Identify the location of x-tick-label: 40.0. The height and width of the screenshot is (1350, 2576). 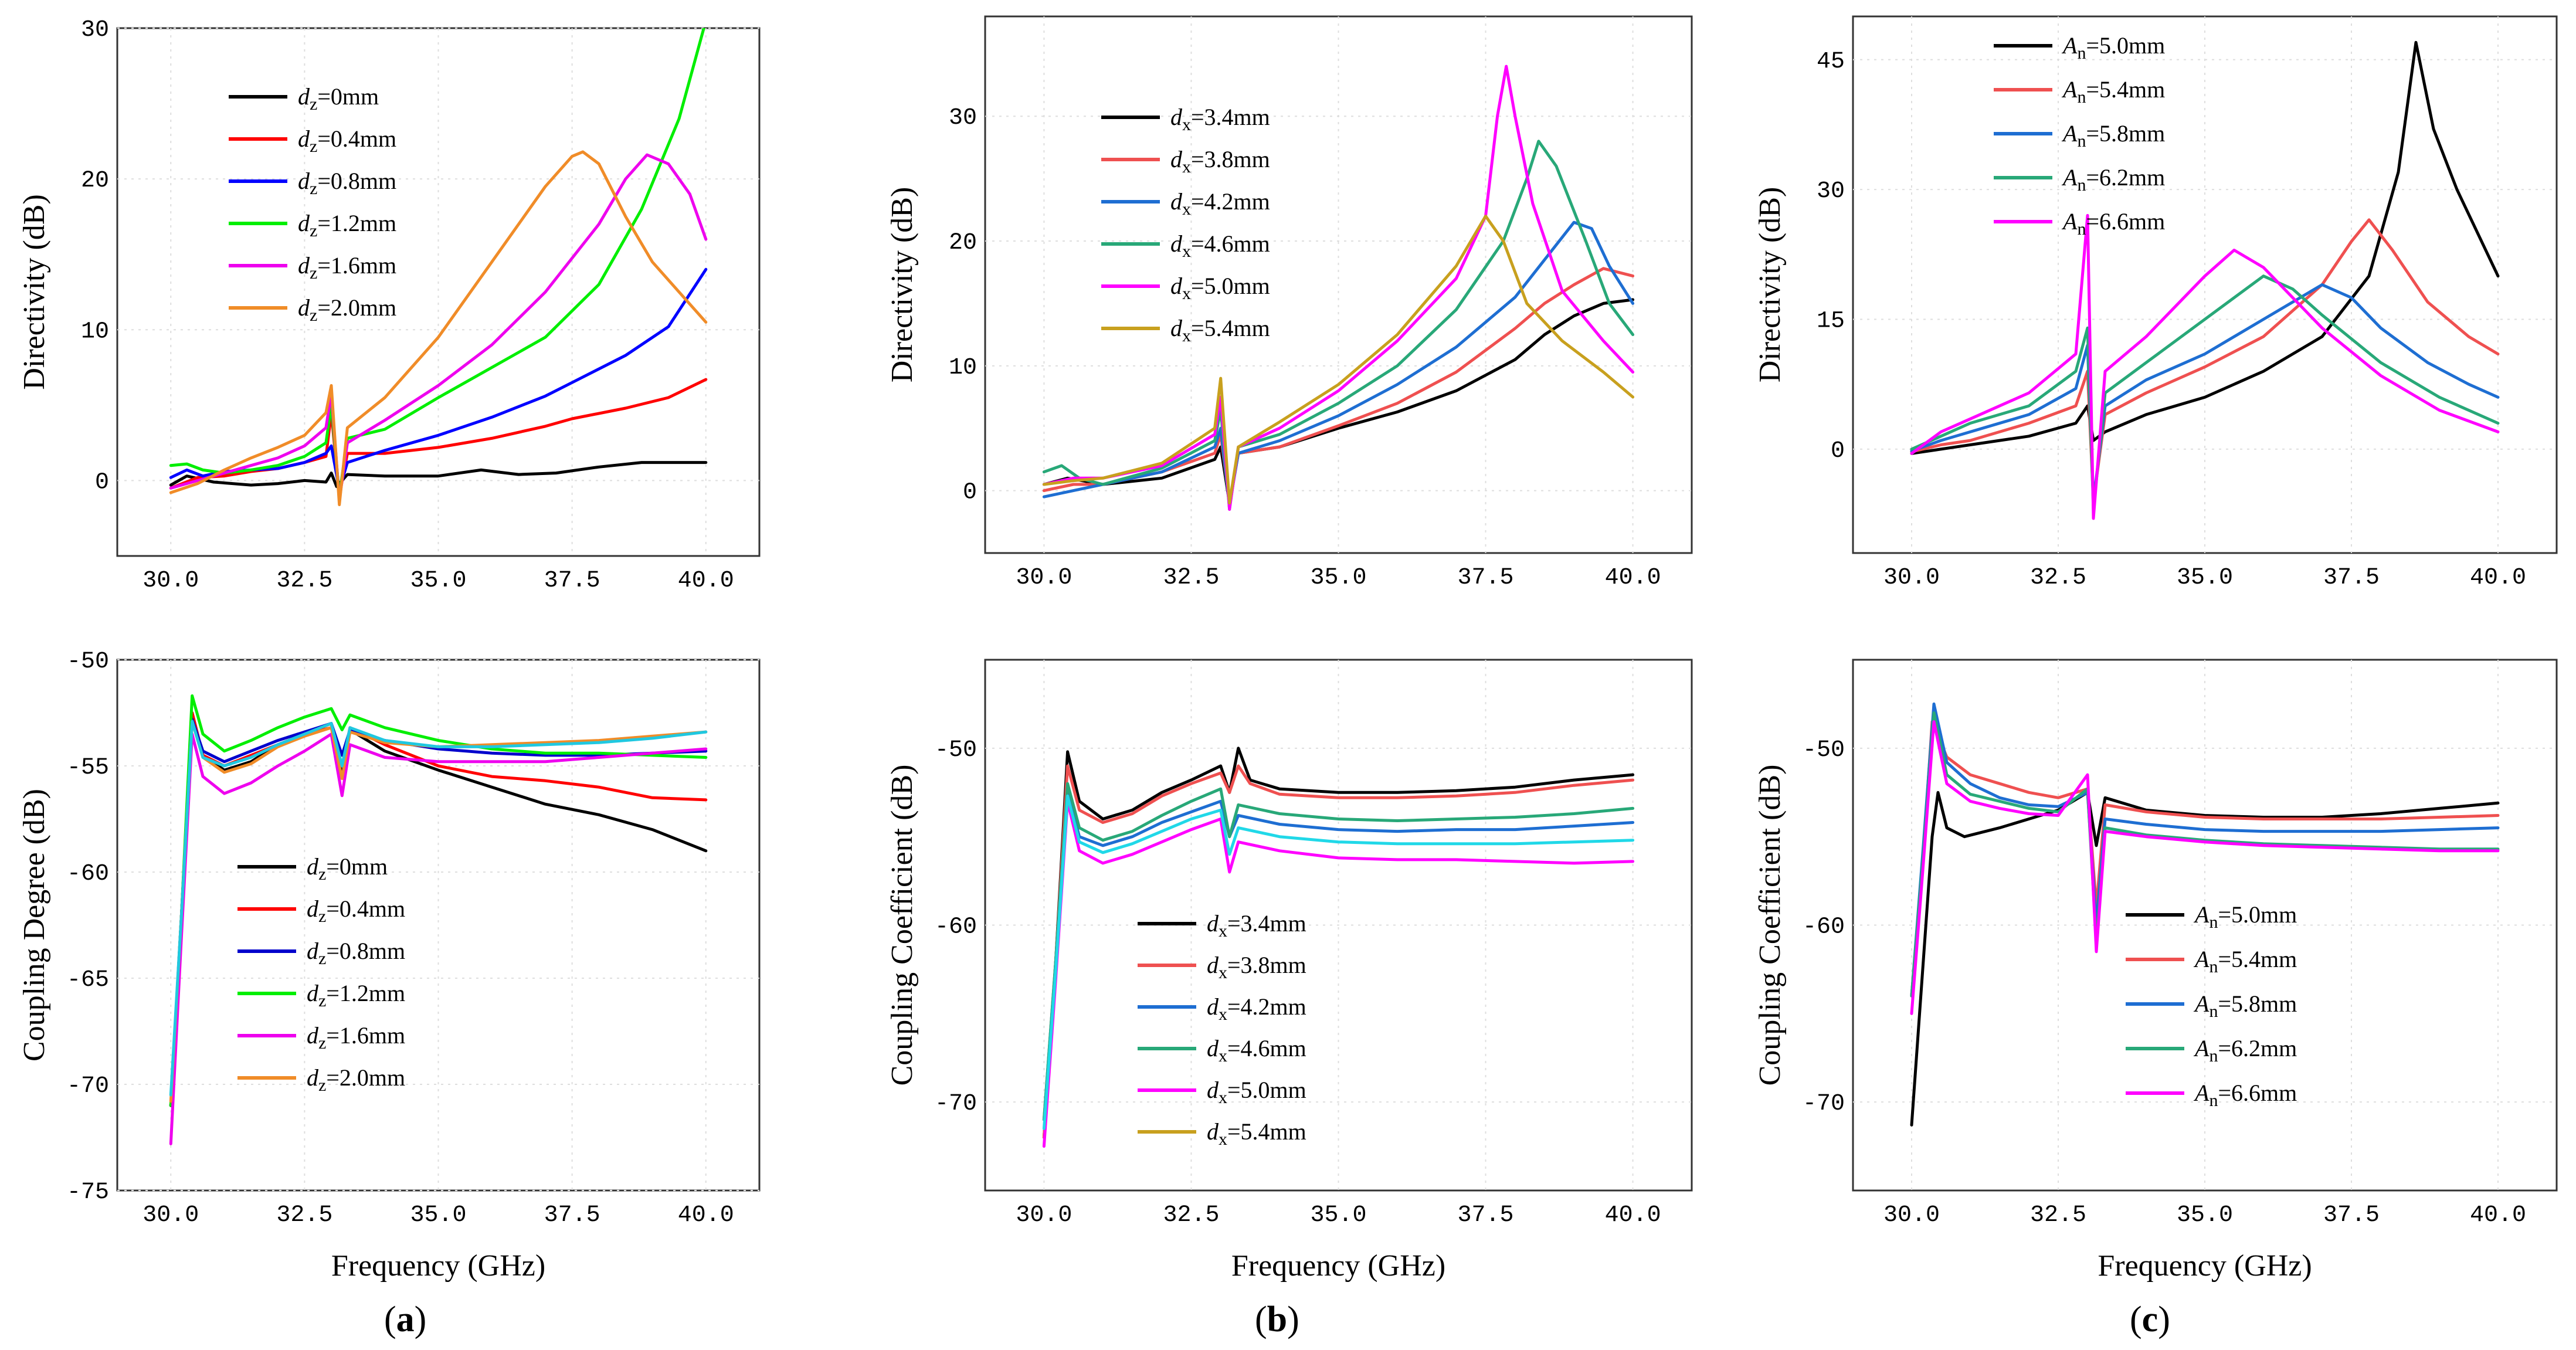
(2498, 1215).